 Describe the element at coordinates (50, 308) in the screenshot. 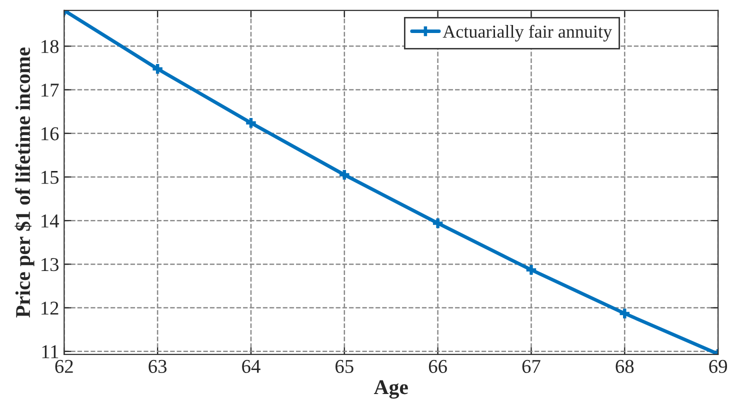

I see `y-tick-label: 12` at that location.